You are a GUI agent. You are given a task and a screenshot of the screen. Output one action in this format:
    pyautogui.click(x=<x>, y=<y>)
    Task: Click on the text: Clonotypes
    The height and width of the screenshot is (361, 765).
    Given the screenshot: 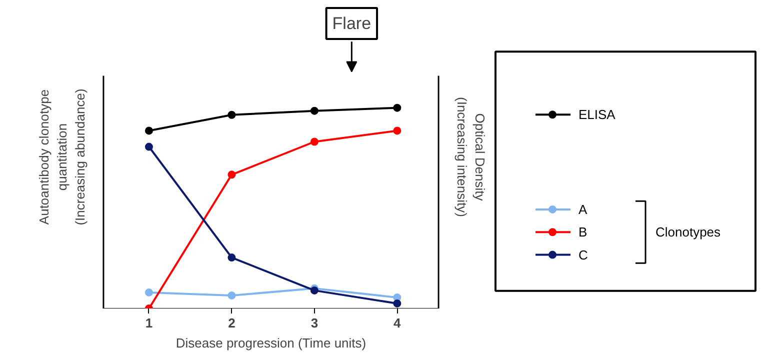 What is the action you would take?
    pyautogui.click(x=689, y=232)
    